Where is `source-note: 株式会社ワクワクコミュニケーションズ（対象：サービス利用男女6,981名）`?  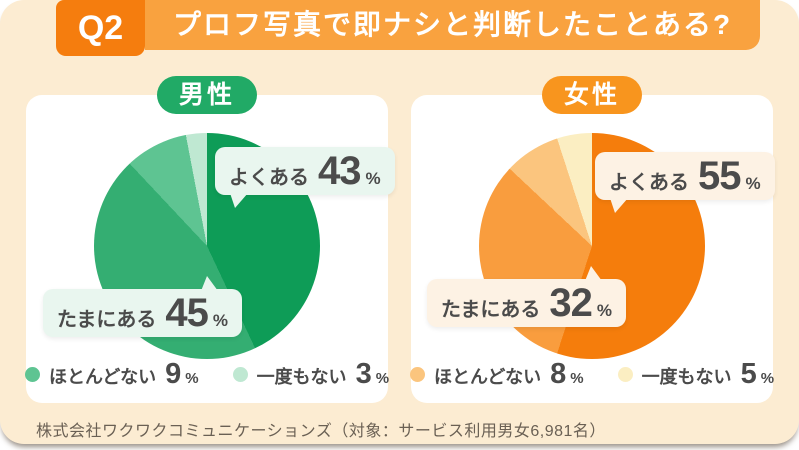
source-note: 株式会社ワクワクコミュニケーションズ（対象：サービス利用男女6,981名） is located at coordinates (321, 431).